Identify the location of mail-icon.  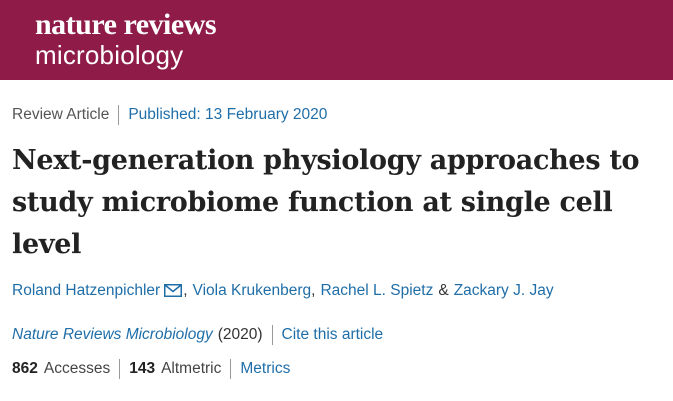
(173, 290).